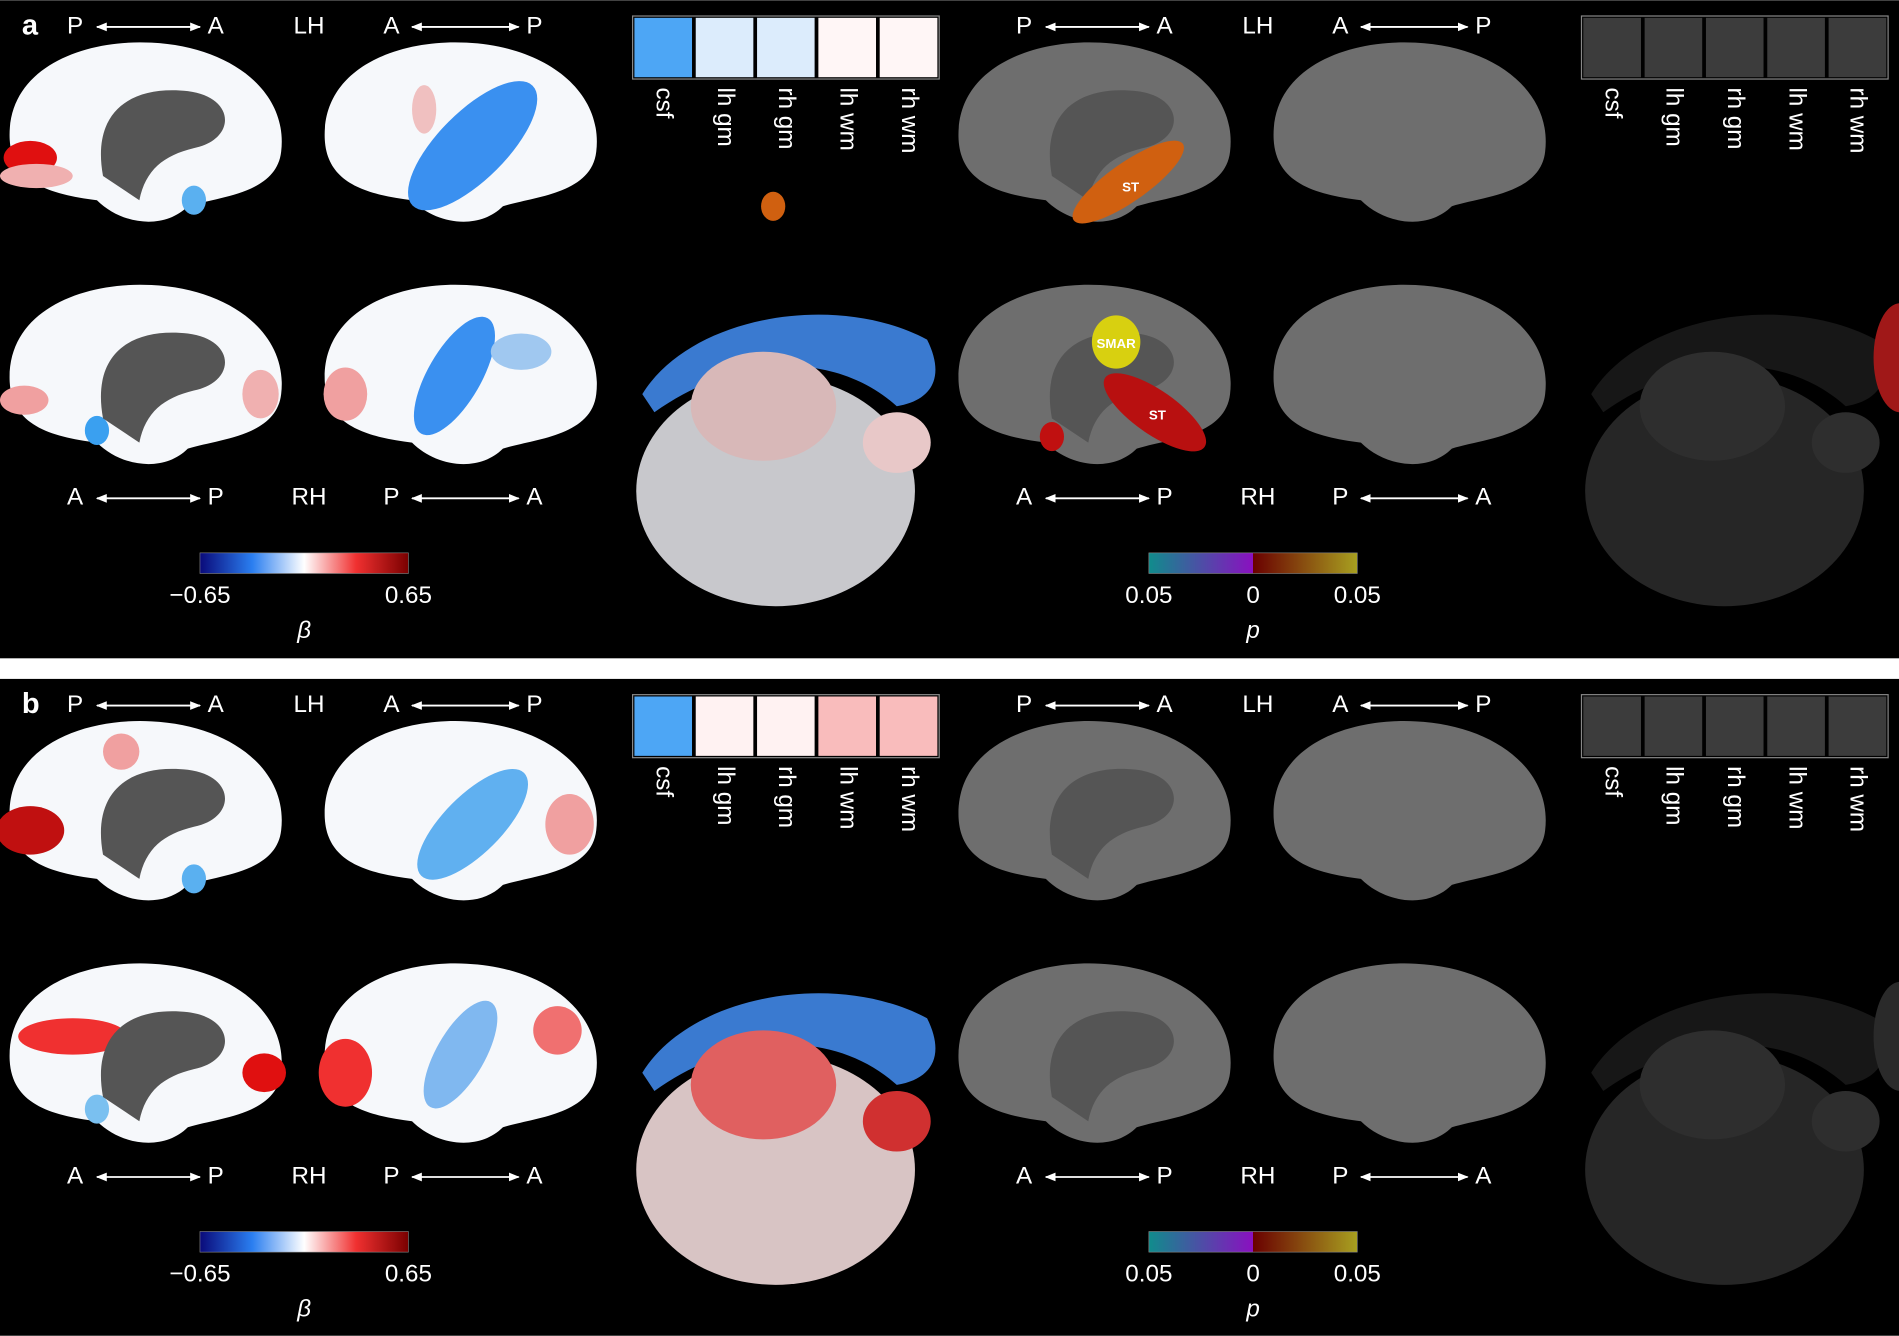  What do you see at coordinates (309, 1175) in the screenshot?
I see `orientation-label: RH` at bounding box center [309, 1175].